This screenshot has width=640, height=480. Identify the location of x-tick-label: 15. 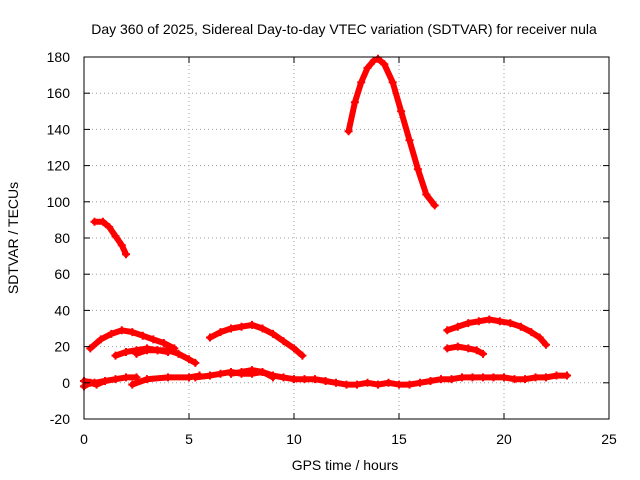
(399, 439).